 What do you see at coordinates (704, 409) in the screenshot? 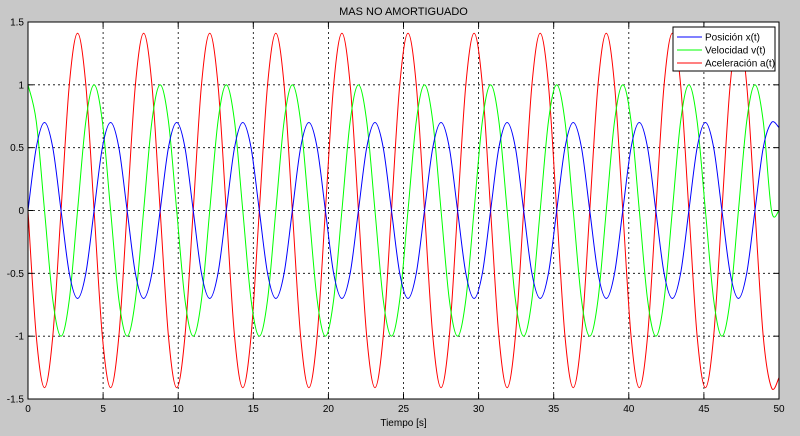
I see `x-tick-label: 45` at bounding box center [704, 409].